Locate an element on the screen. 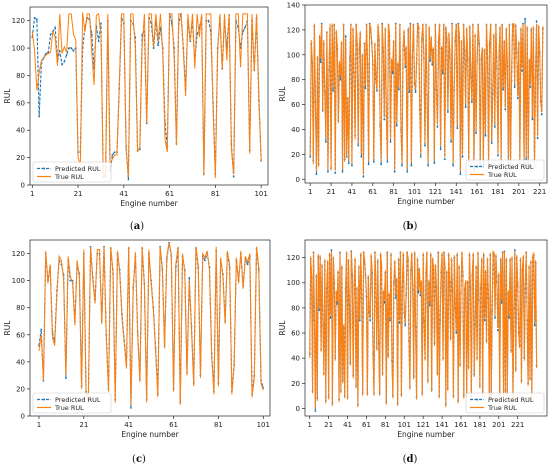  legend-box is located at coordinates (505, 403).